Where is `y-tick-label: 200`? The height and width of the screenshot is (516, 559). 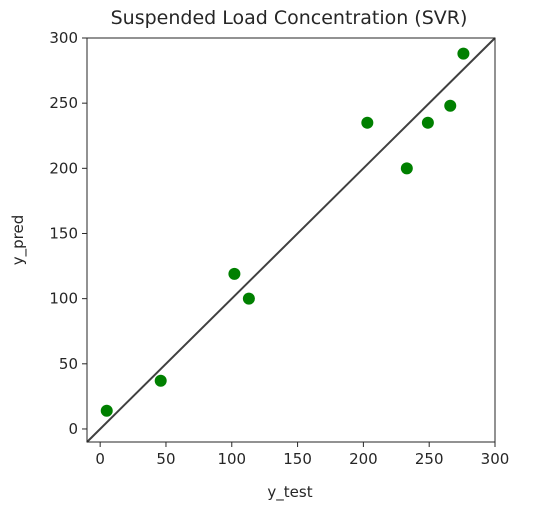
y-tick-label: 200 is located at coordinates (63, 168).